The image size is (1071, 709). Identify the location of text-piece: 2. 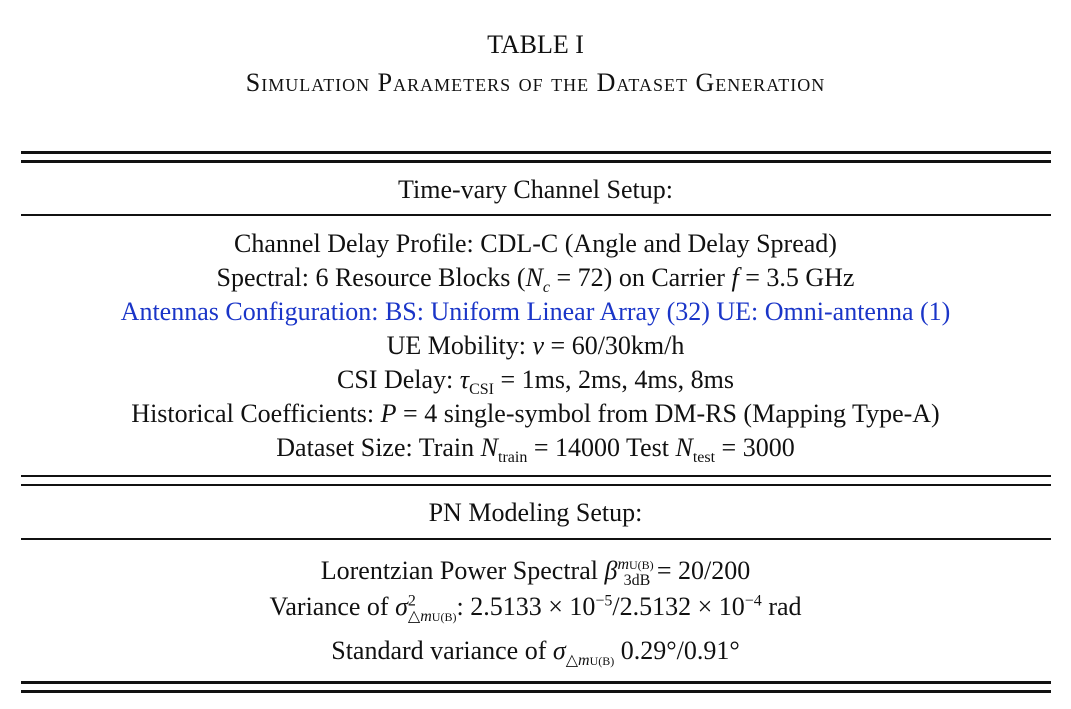
(411, 601).